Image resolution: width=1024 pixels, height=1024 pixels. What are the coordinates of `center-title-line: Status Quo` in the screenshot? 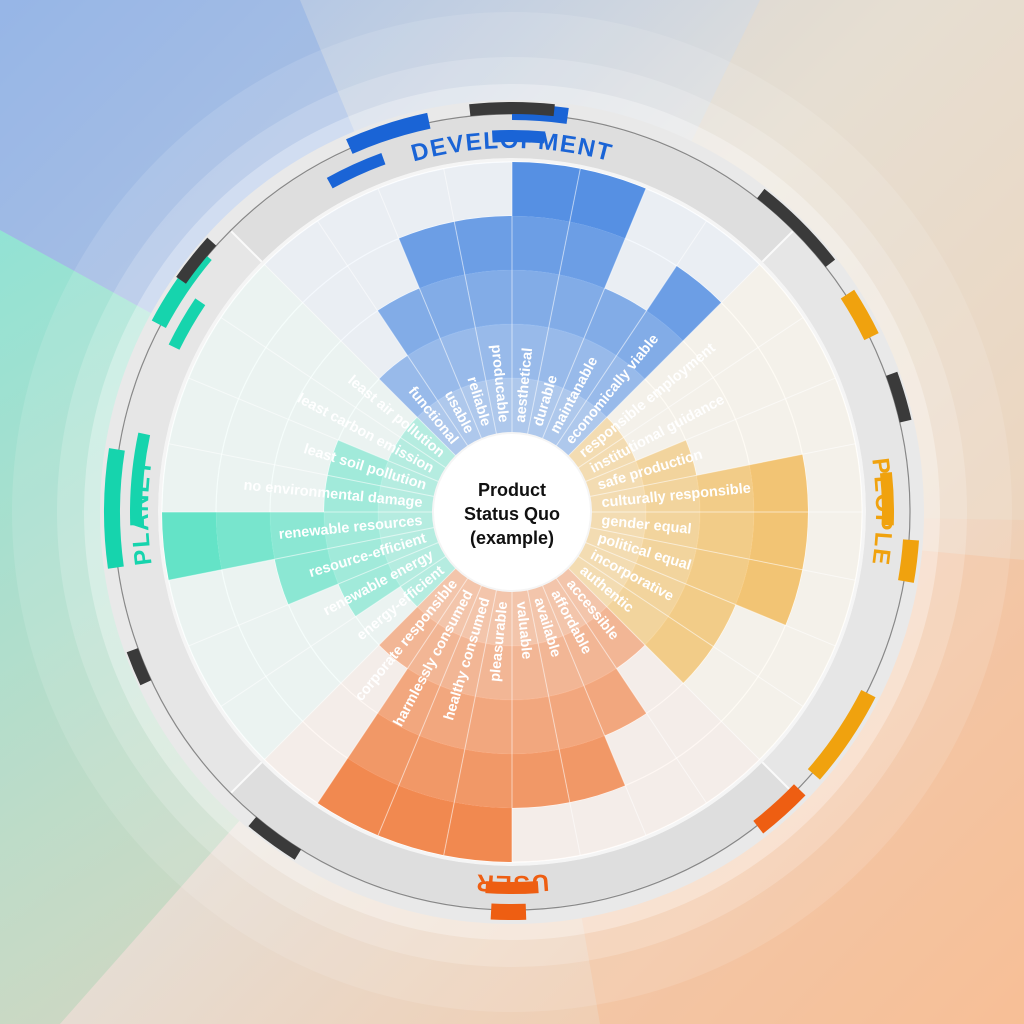 It's located at (512, 514).